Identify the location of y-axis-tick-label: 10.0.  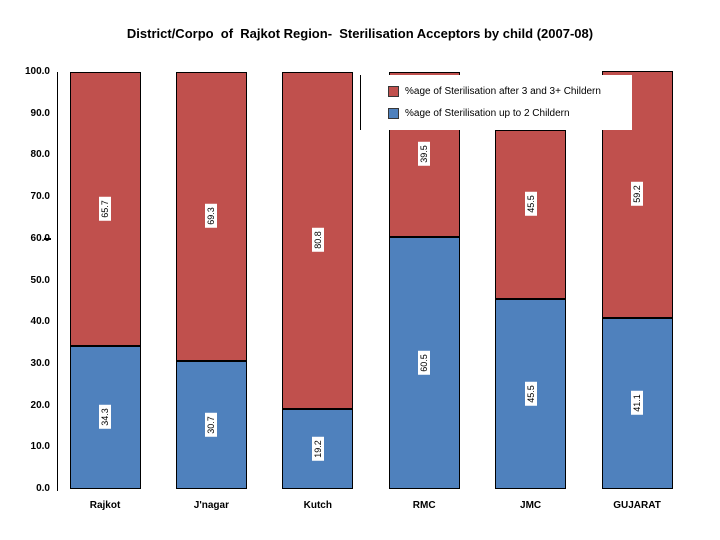
(40, 447).